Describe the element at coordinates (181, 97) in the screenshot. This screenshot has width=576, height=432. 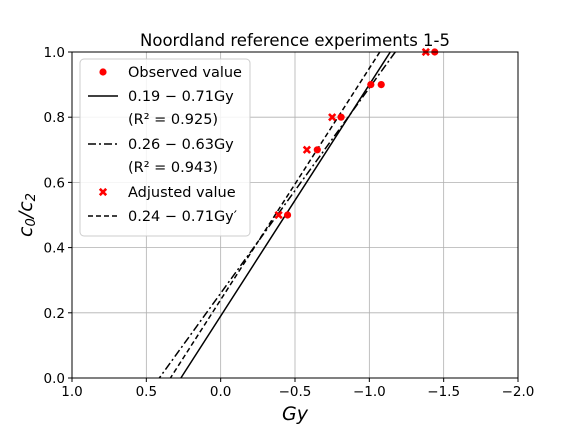
I see `legend-label: 0.19 − 0.71Gy` at that location.